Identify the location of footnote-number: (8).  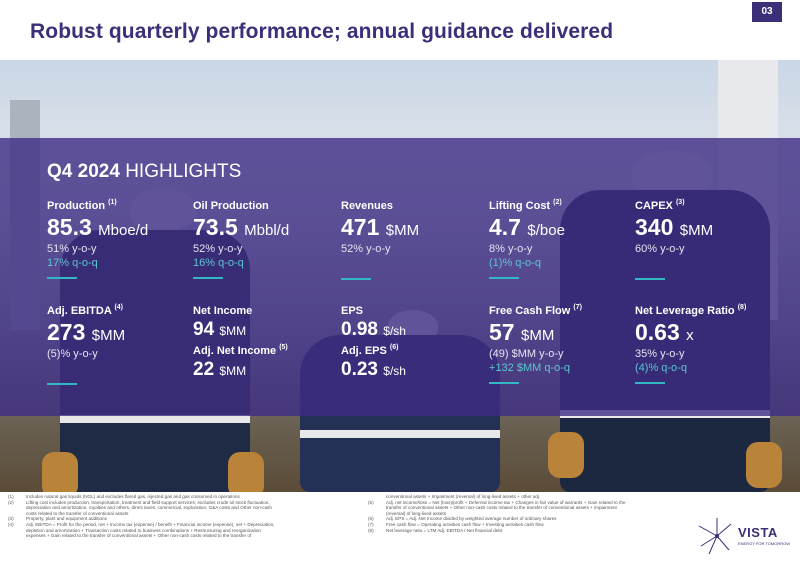
(371, 530).